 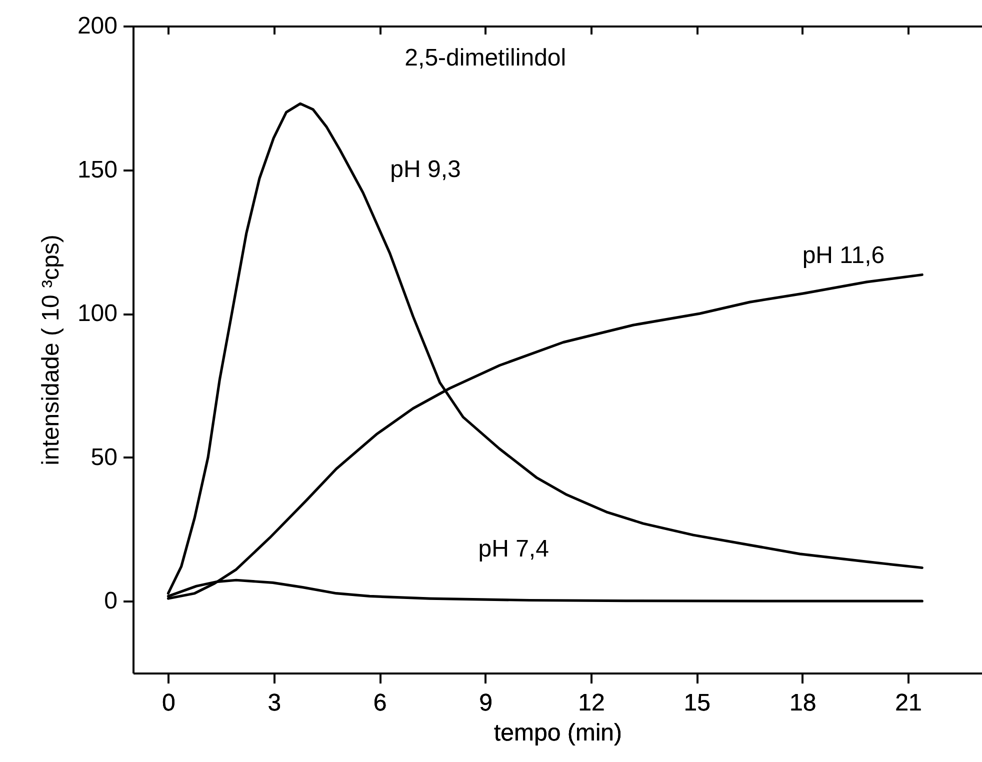 What do you see at coordinates (97, 26) in the screenshot?
I see `y-tick-label: 200` at bounding box center [97, 26].